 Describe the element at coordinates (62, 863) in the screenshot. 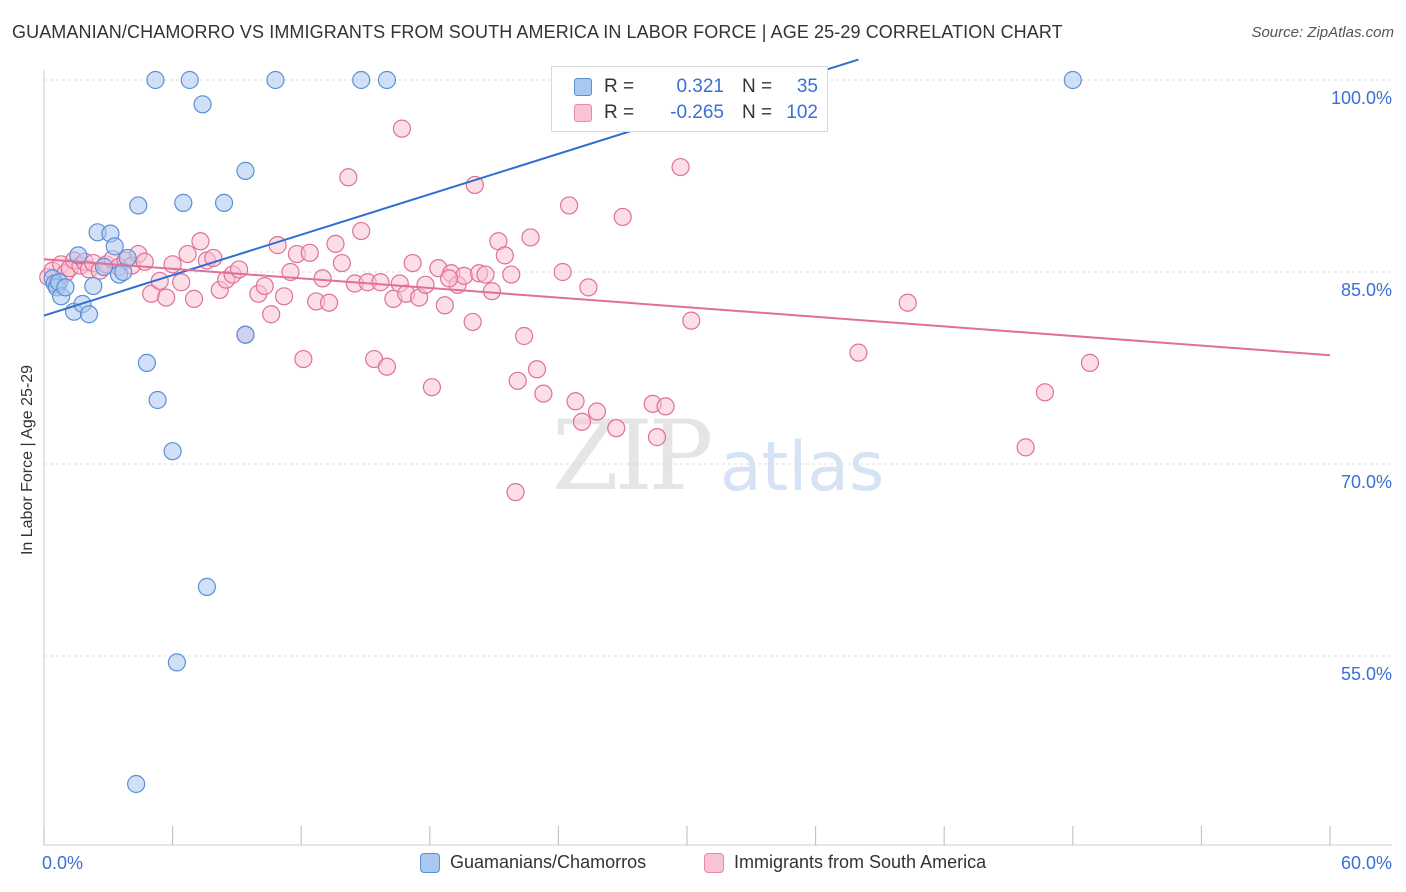

I see `x-tick-label: 0.0%` at that location.